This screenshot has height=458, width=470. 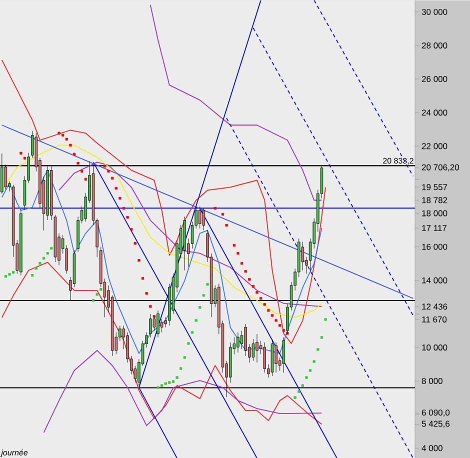 I want to click on y-tick-label: 4 000, so click(x=432, y=447).